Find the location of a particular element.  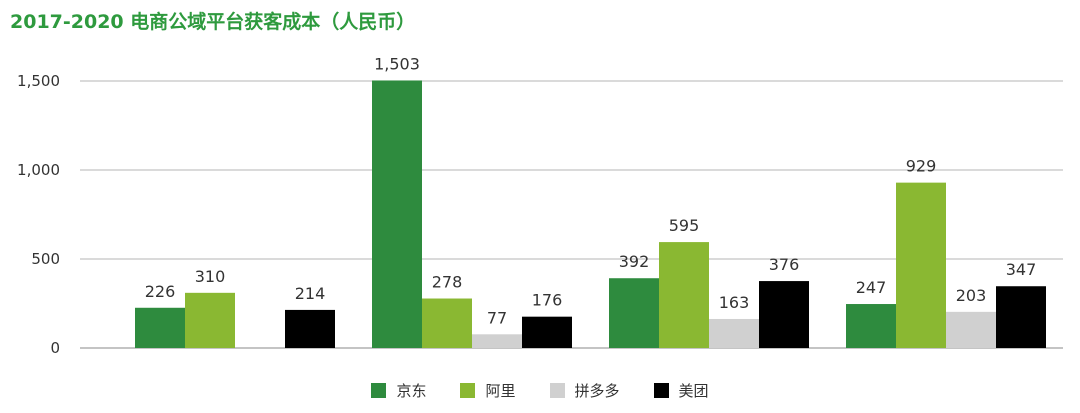

bar-value-label: 376 is located at coordinates (784, 264).